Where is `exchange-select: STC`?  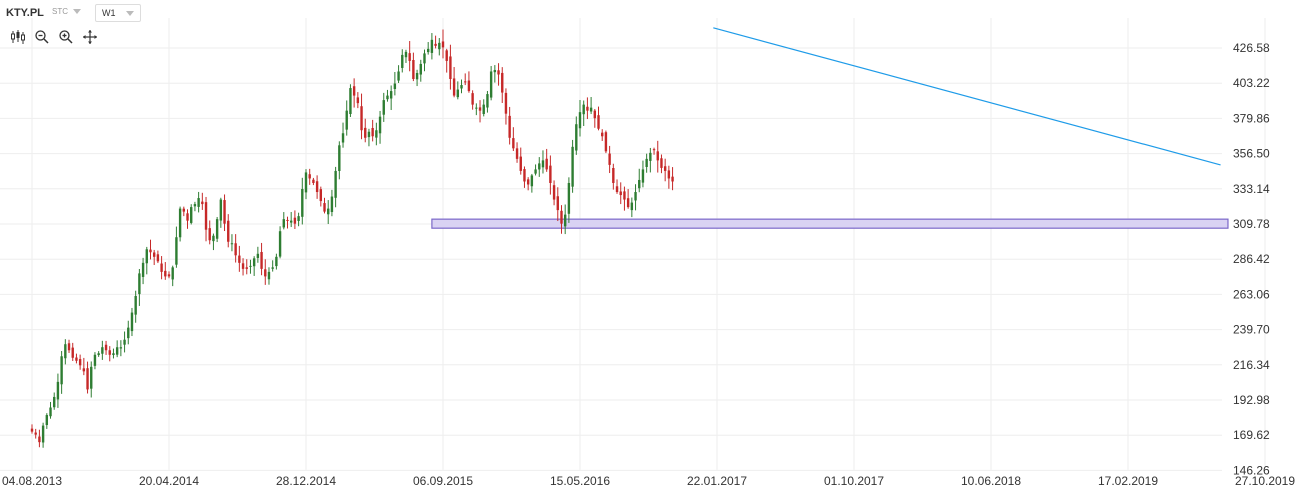 exchange-select: STC is located at coordinates (66, 11).